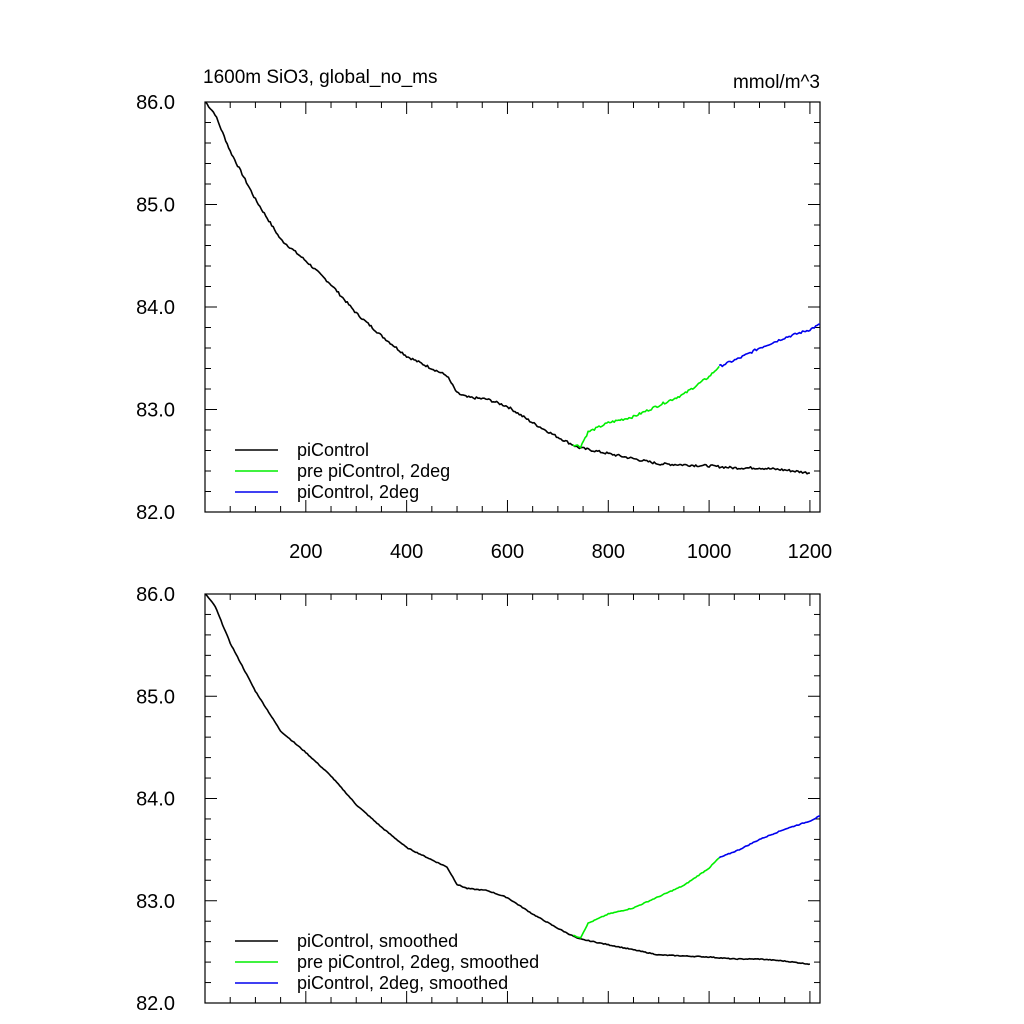 This screenshot has width=1024, height=1024. What do you see at coordinates (377, 941) in the screenshot?
I see `legend-label: piControl, smoothed` at bounding box center [377, 941].